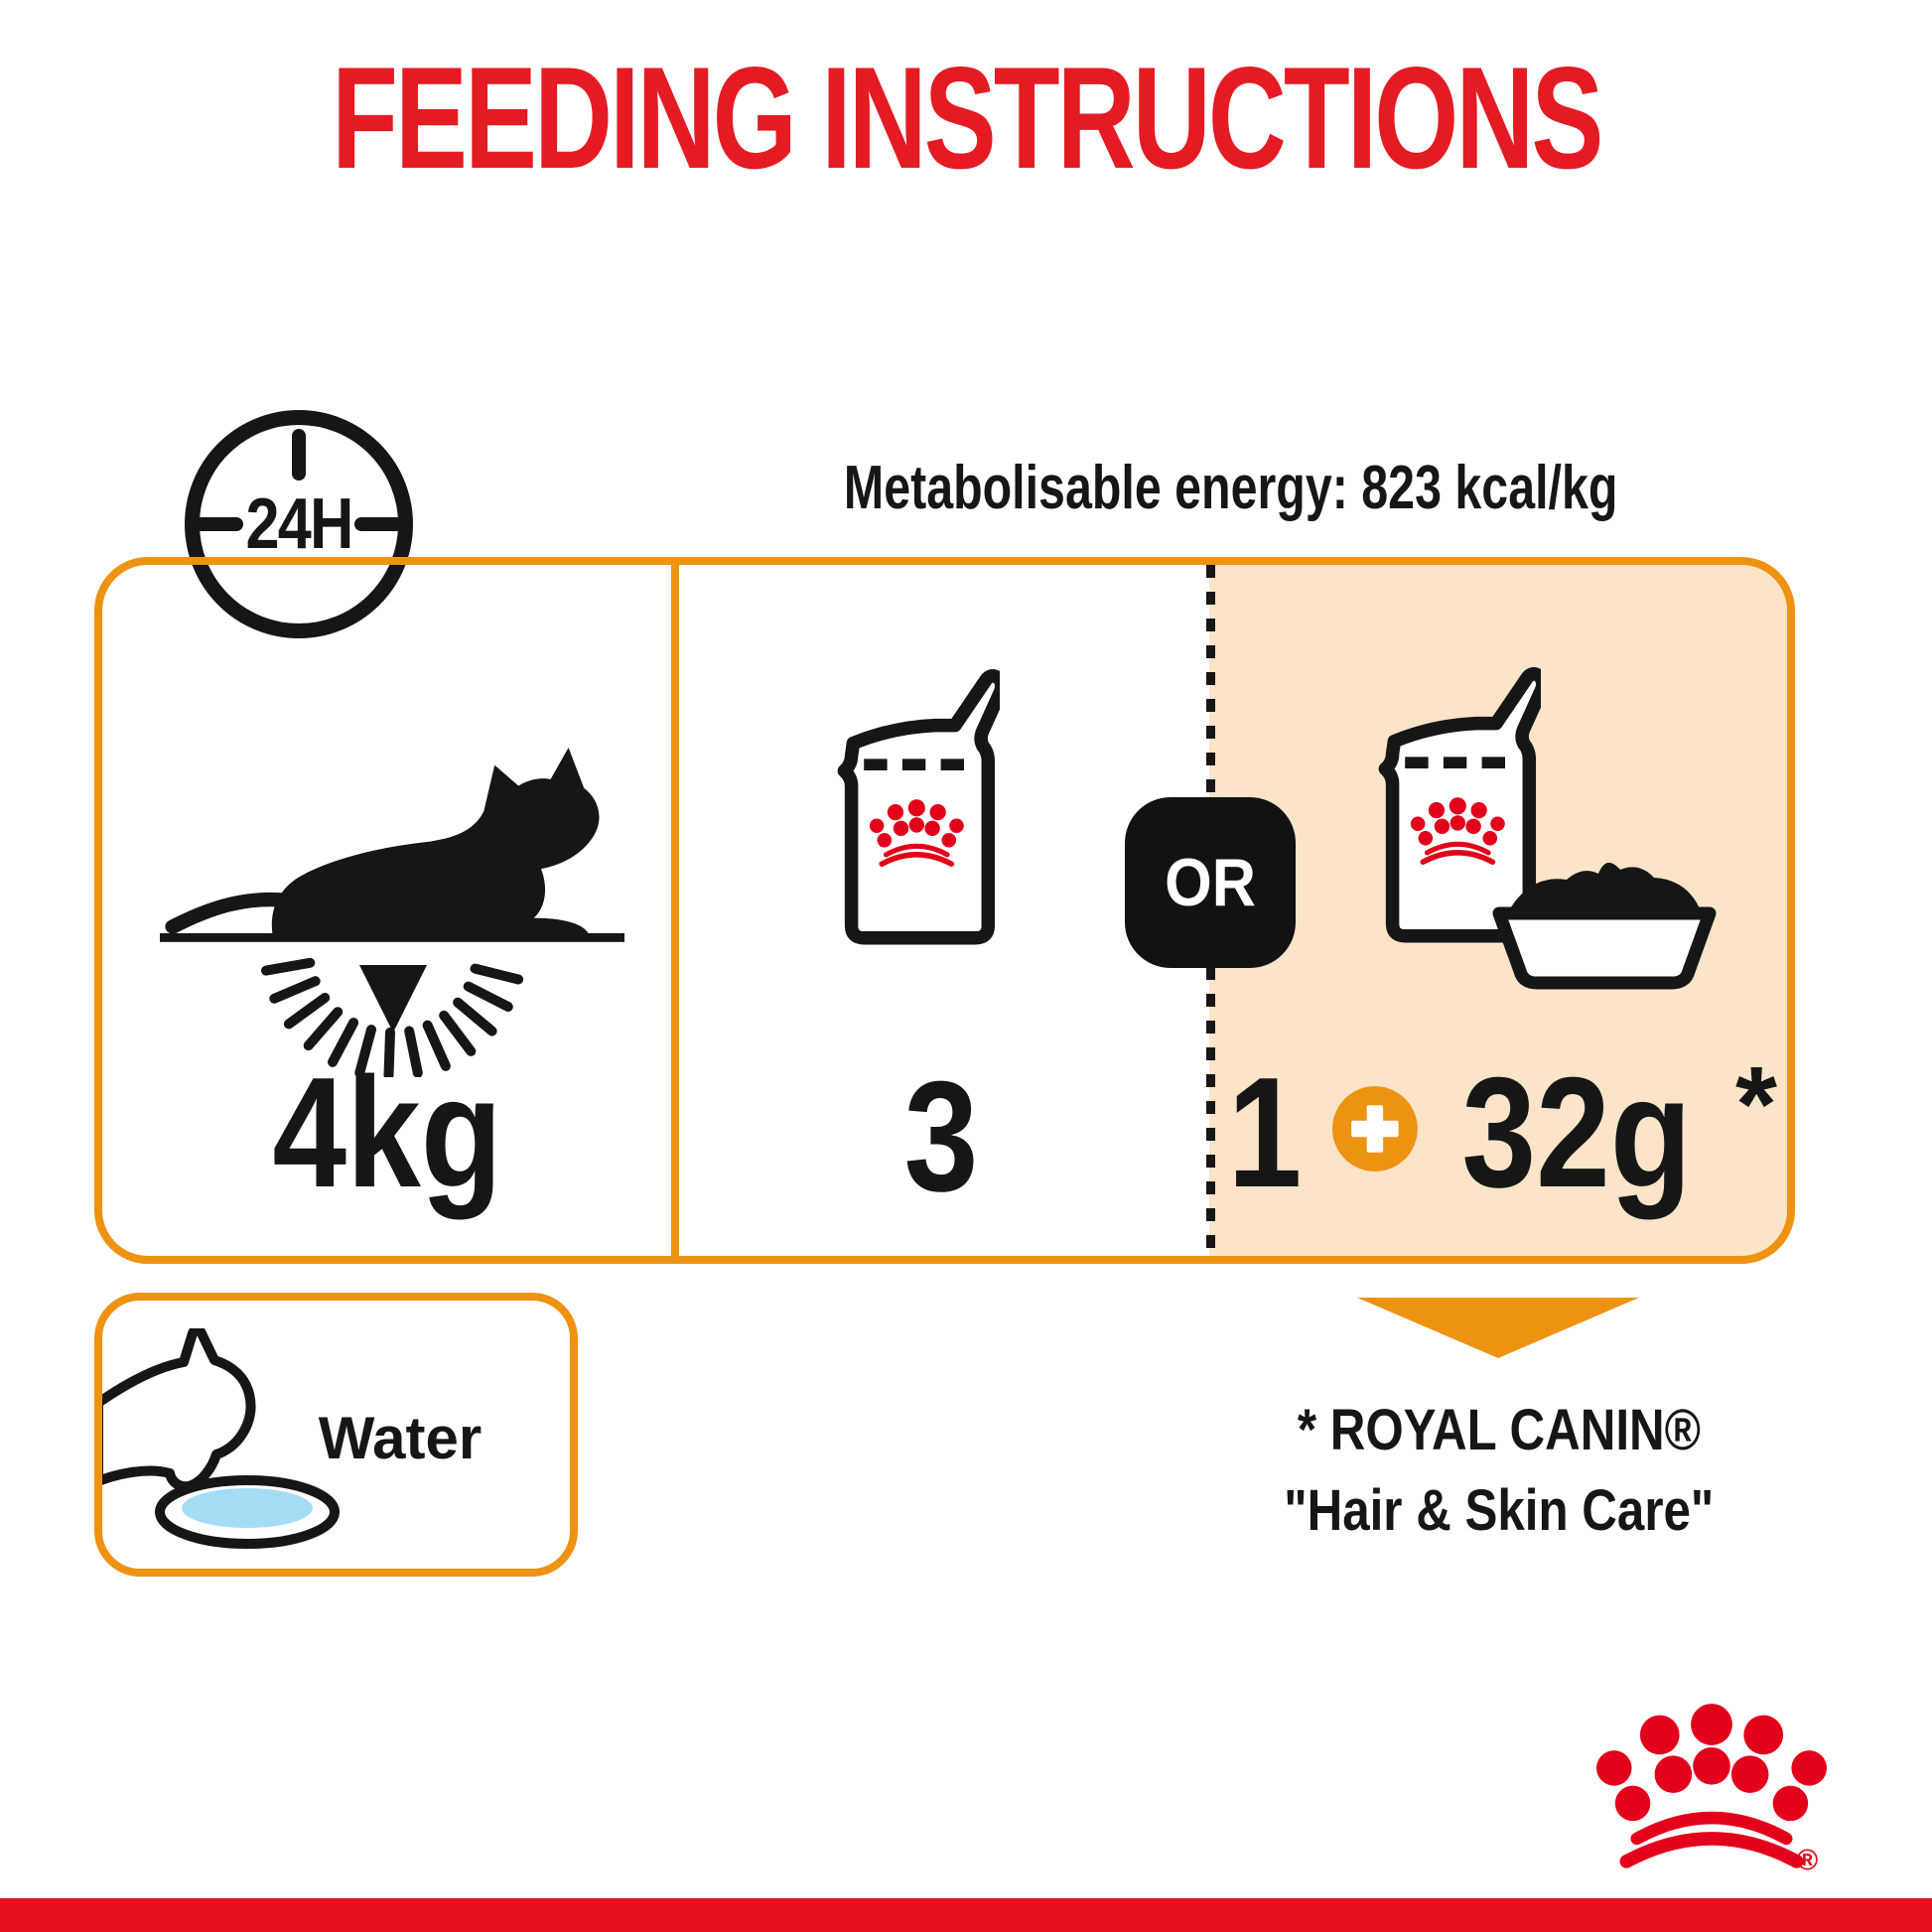  Describe the element at coordinates (1711, 1790) in the screenshot. I see `royal-canin-crown-logo: ®` at that location.